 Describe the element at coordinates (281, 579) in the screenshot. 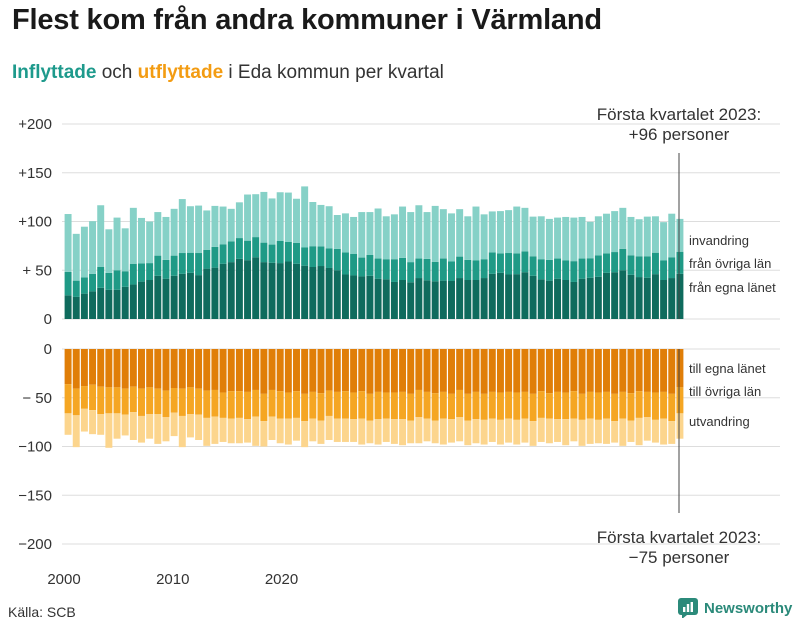

I see `x-tick-label: 2020` at that location.